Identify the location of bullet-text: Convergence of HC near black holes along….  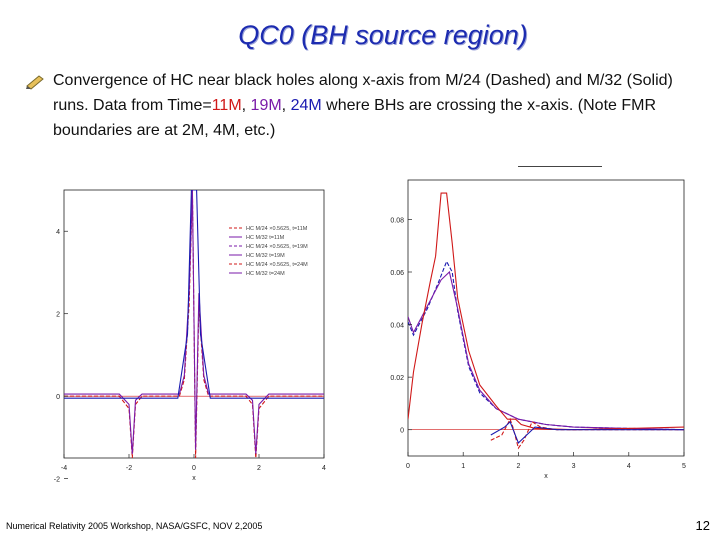
(378, 105).